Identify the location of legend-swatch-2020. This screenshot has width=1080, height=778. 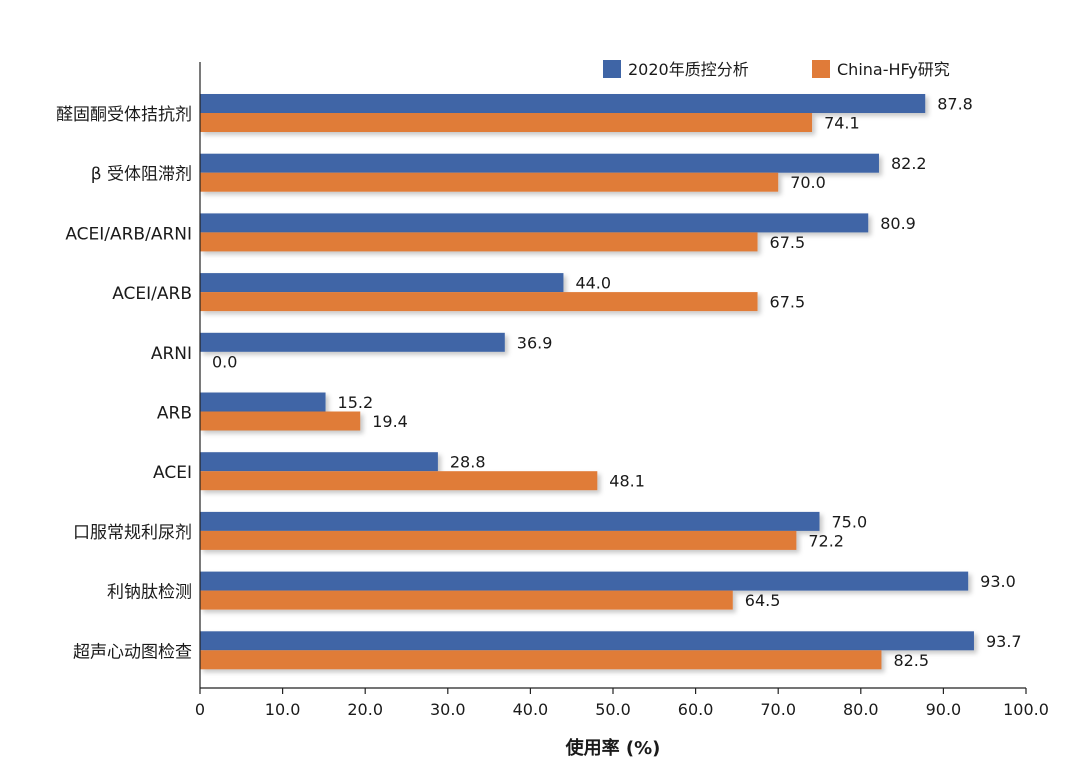
(612, 69).